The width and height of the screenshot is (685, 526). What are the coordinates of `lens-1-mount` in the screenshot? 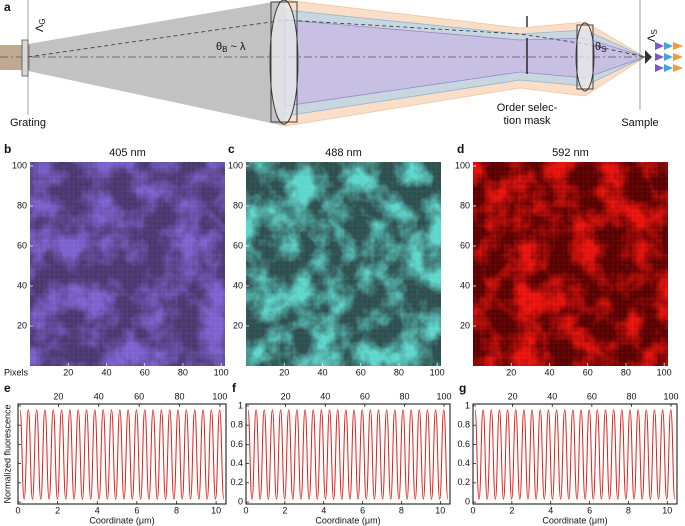 It's located at (284, 62).